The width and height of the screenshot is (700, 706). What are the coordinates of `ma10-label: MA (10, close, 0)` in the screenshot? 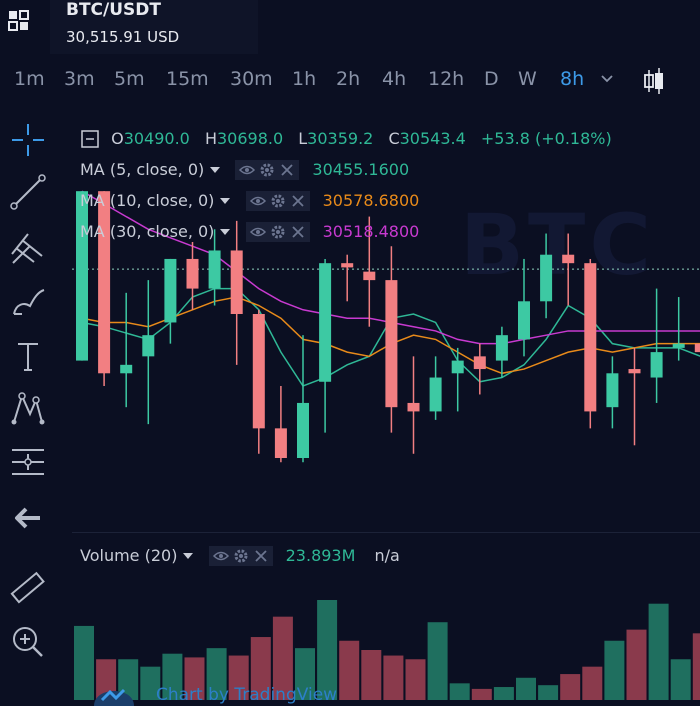 It's located at (147, 200).